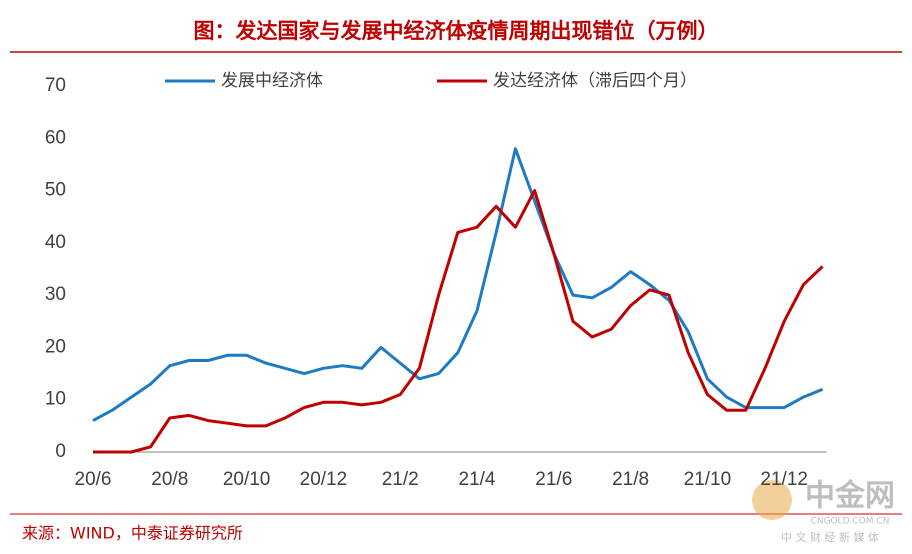 The width and height of the screenshot is (912, 554). What do you see at coordinates (93, 479) in the screenshot?
I see `x-tick-label: 20/6` at bounding box center [93, 479].